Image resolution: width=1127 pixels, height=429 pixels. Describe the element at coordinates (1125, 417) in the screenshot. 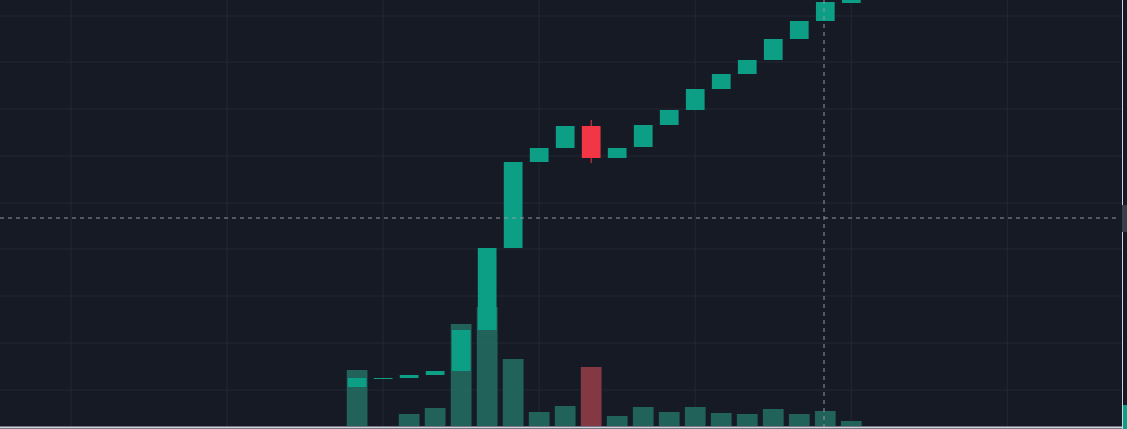

I see `last-price-marker` at that location.